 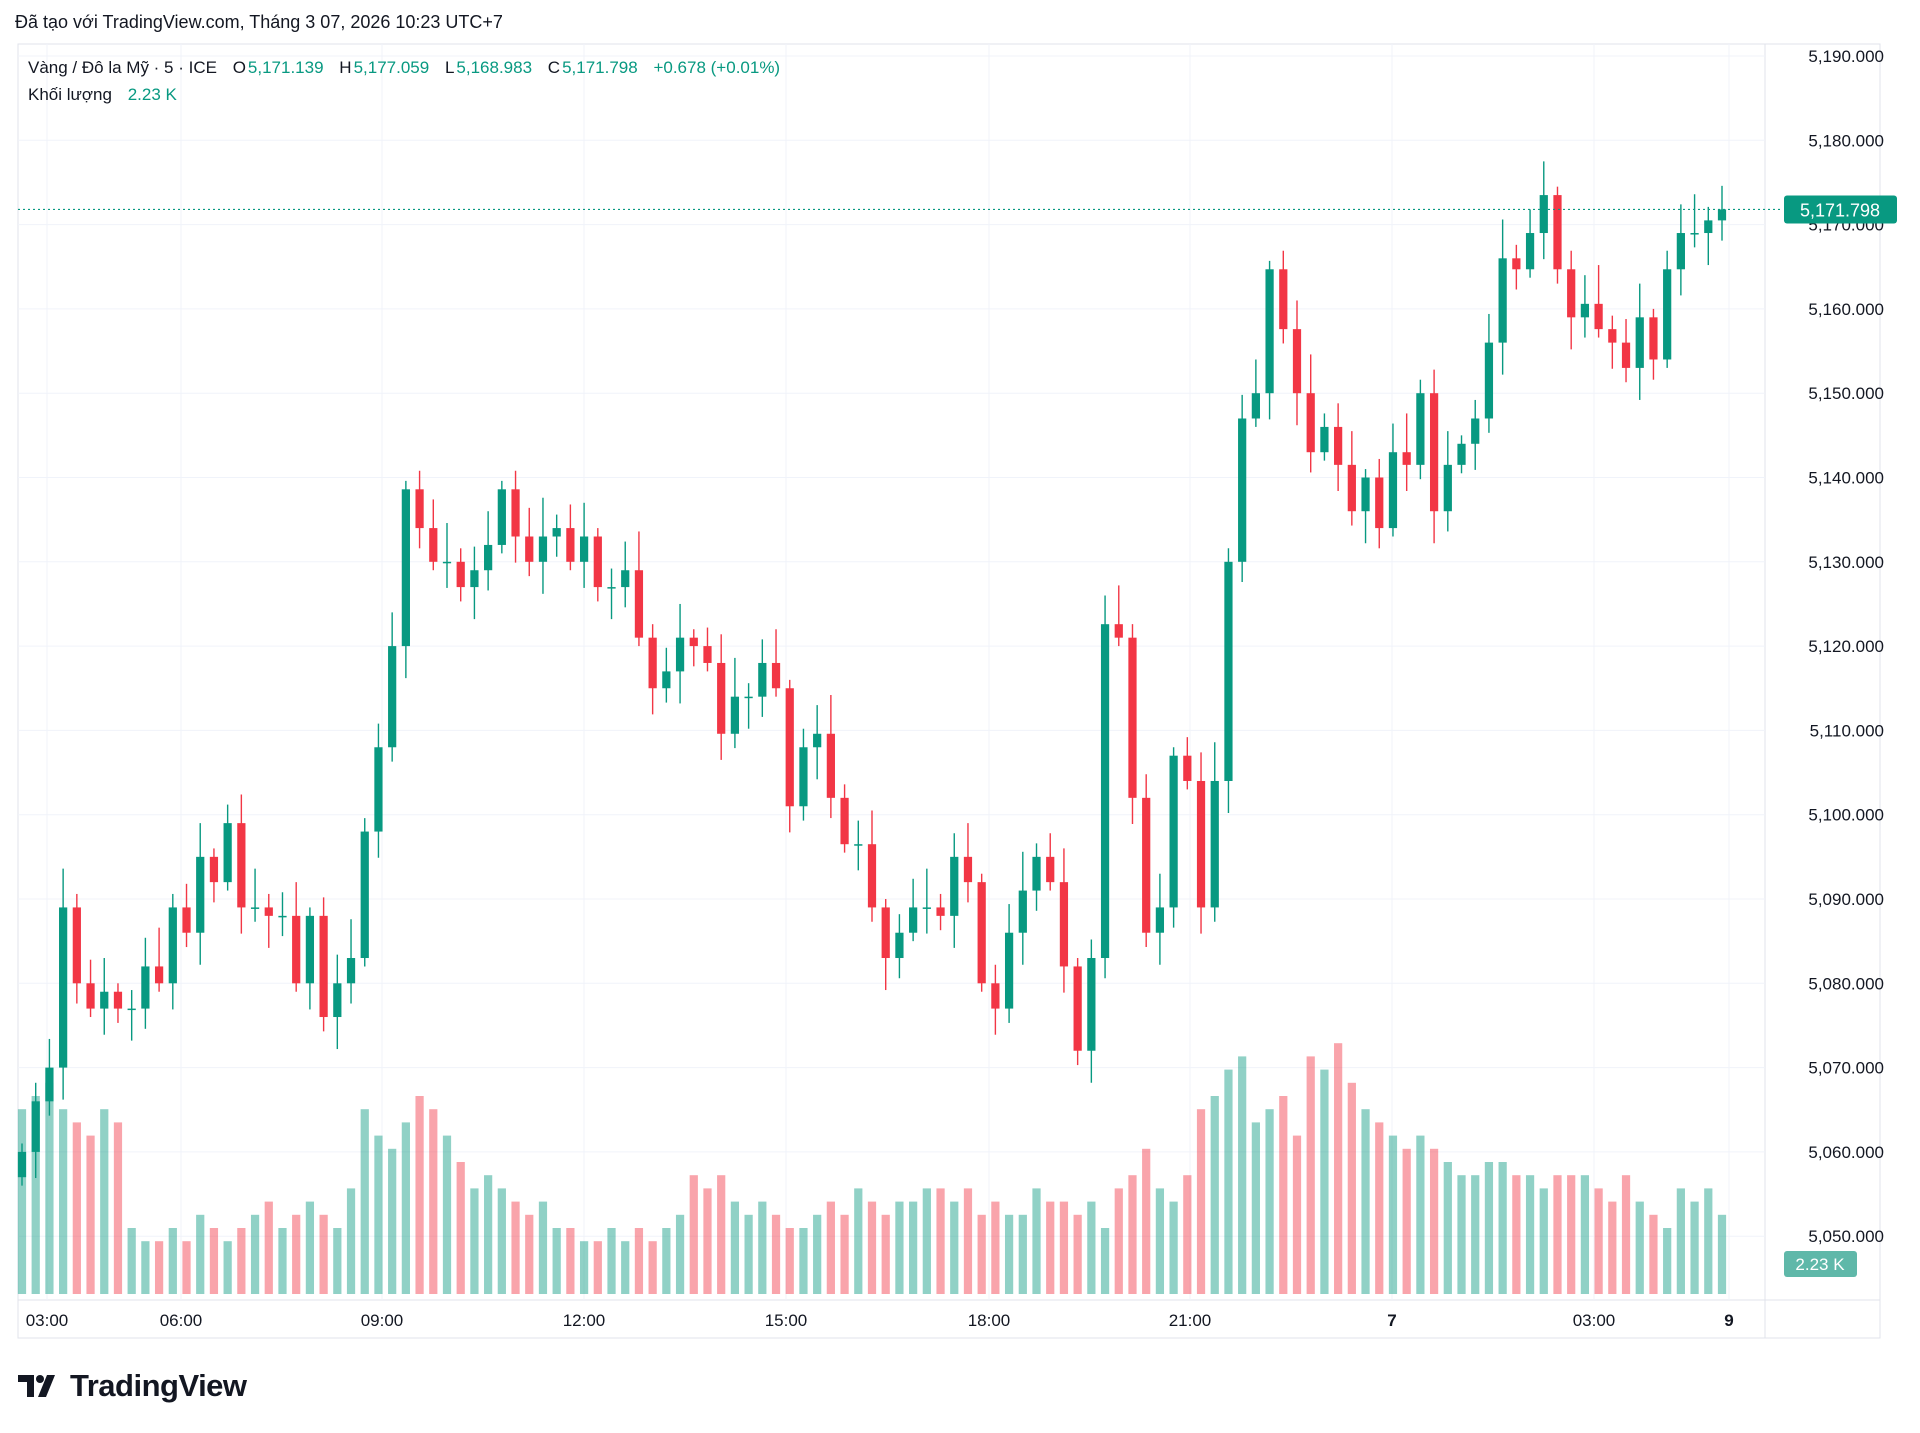 What do you see at coordinates (181, 1320) in the screenshot?
I see `time-tick-label: 06:00` at bounding box center [181, 1320].